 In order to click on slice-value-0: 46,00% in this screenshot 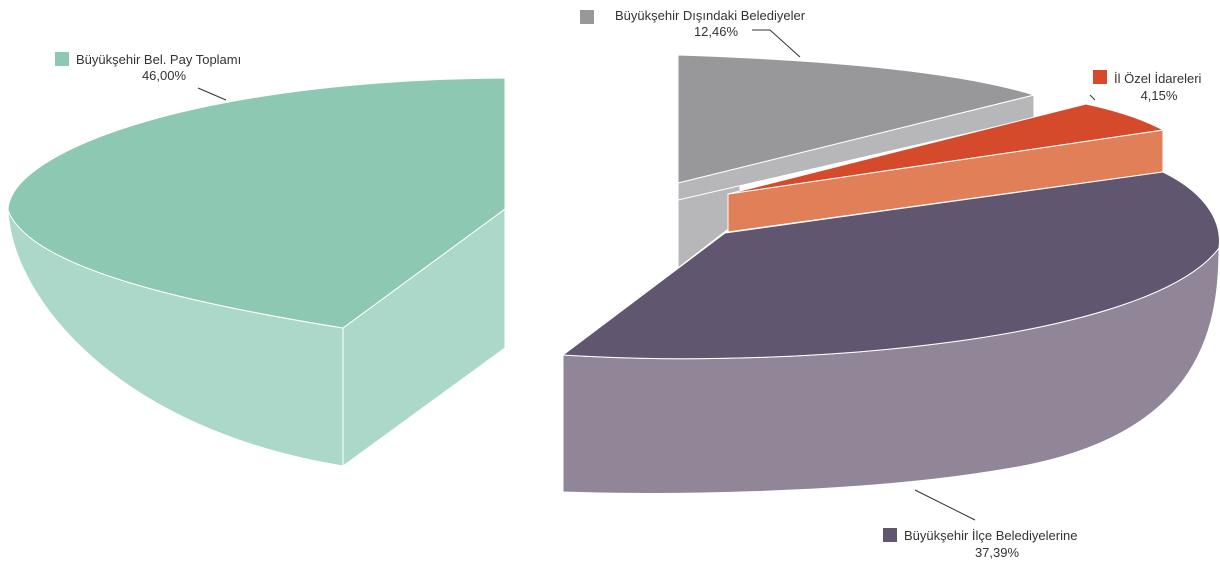, I will do `click(164, 75)`.